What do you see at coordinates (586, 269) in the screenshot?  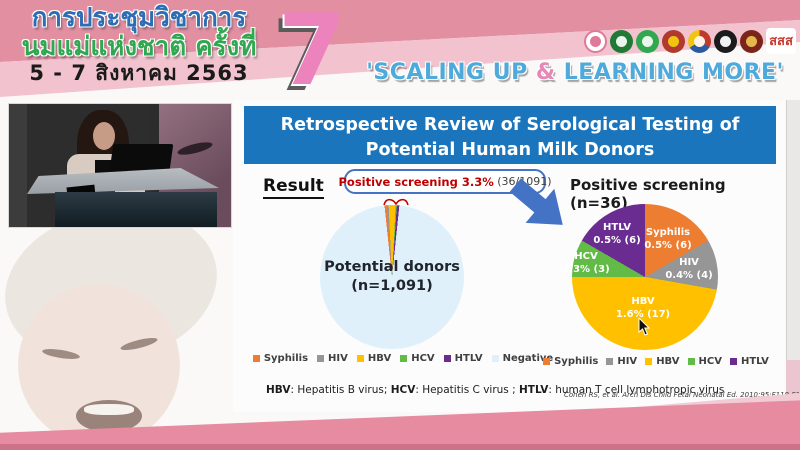 I see `segment-value: 0.3% (3)` at bounding box center [586, 269].